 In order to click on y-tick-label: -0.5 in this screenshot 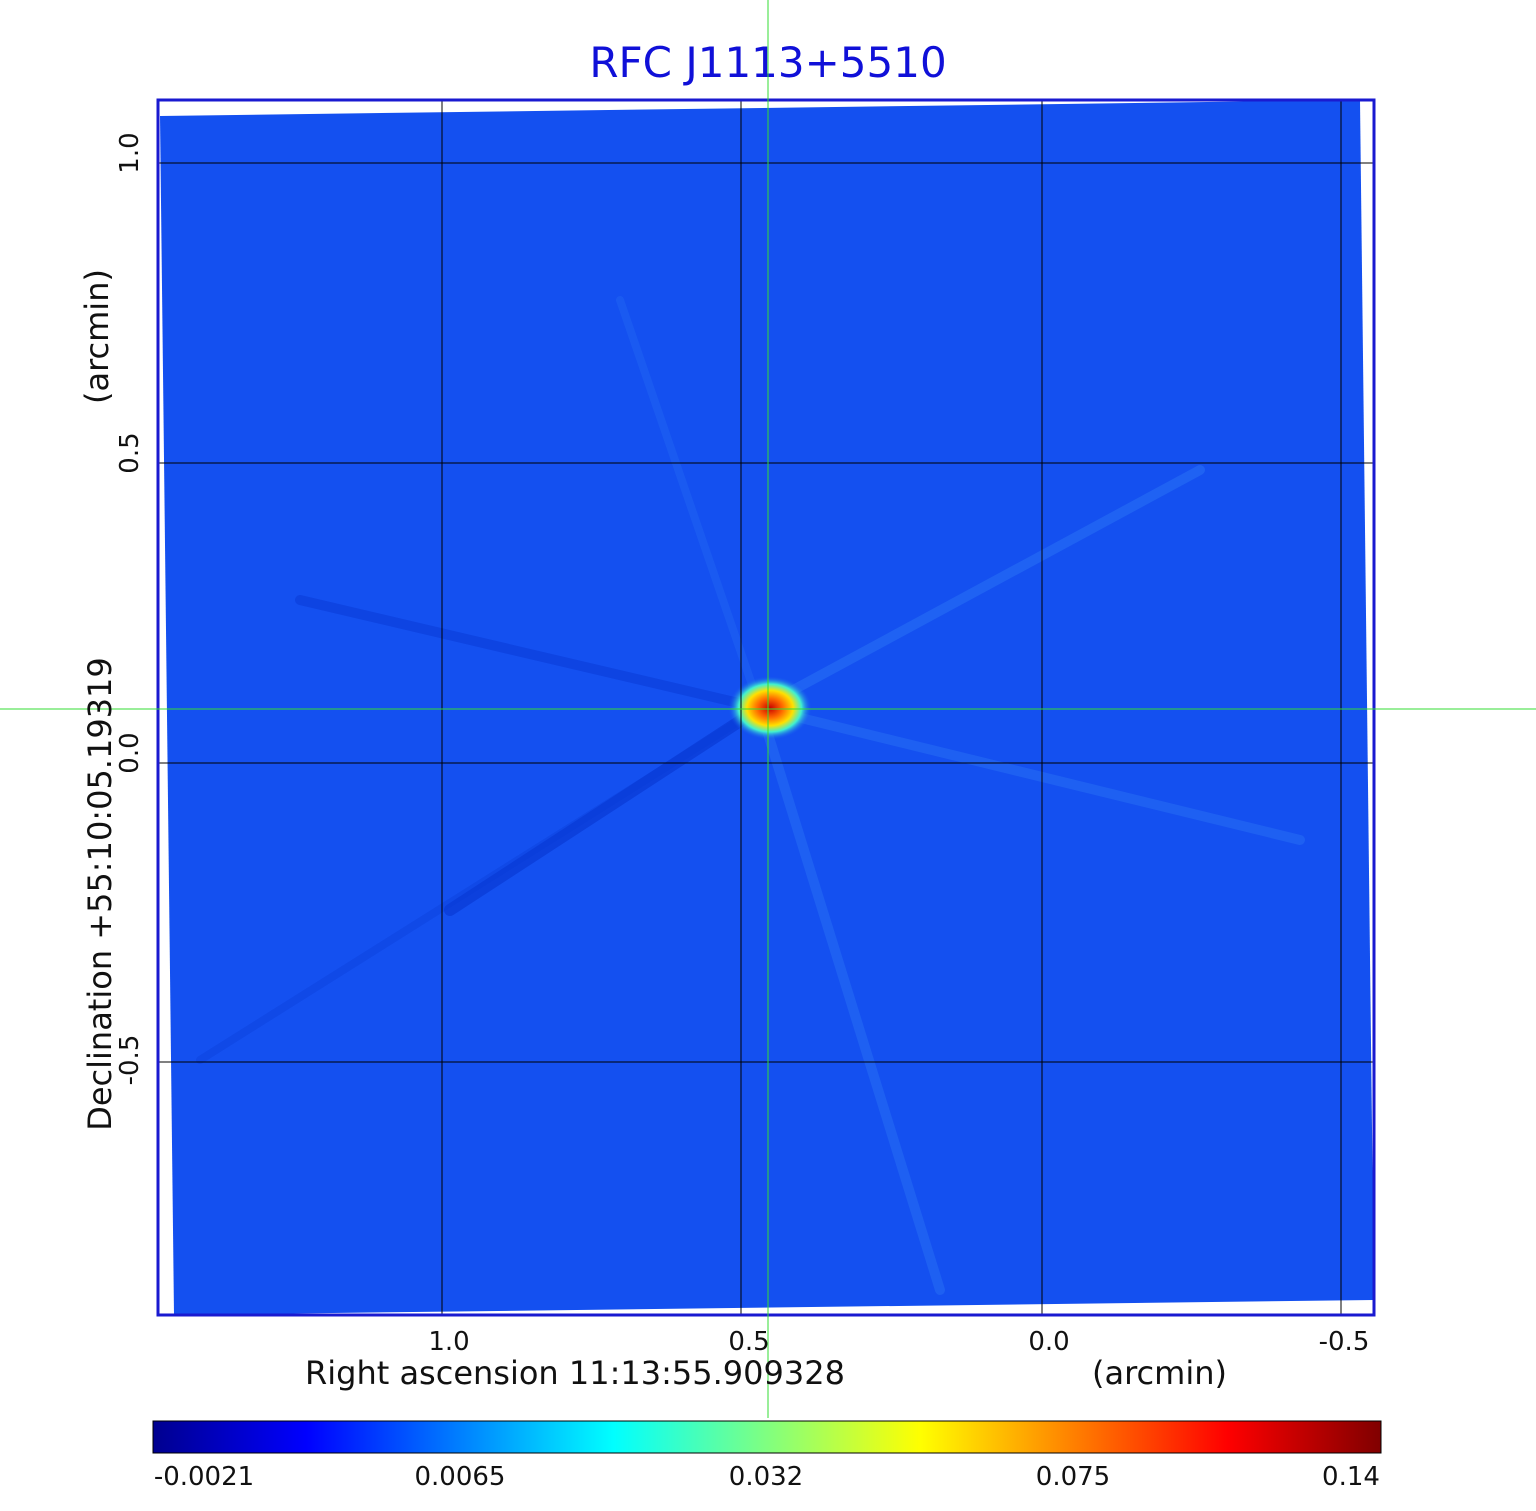, I will do `click(130, 1060)`.